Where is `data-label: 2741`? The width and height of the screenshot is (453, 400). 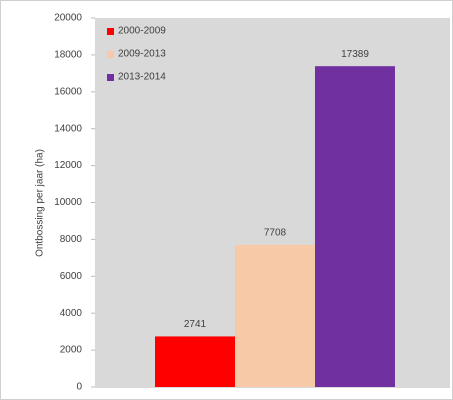
data-label: 2741 is located at coordinates (195, 324).